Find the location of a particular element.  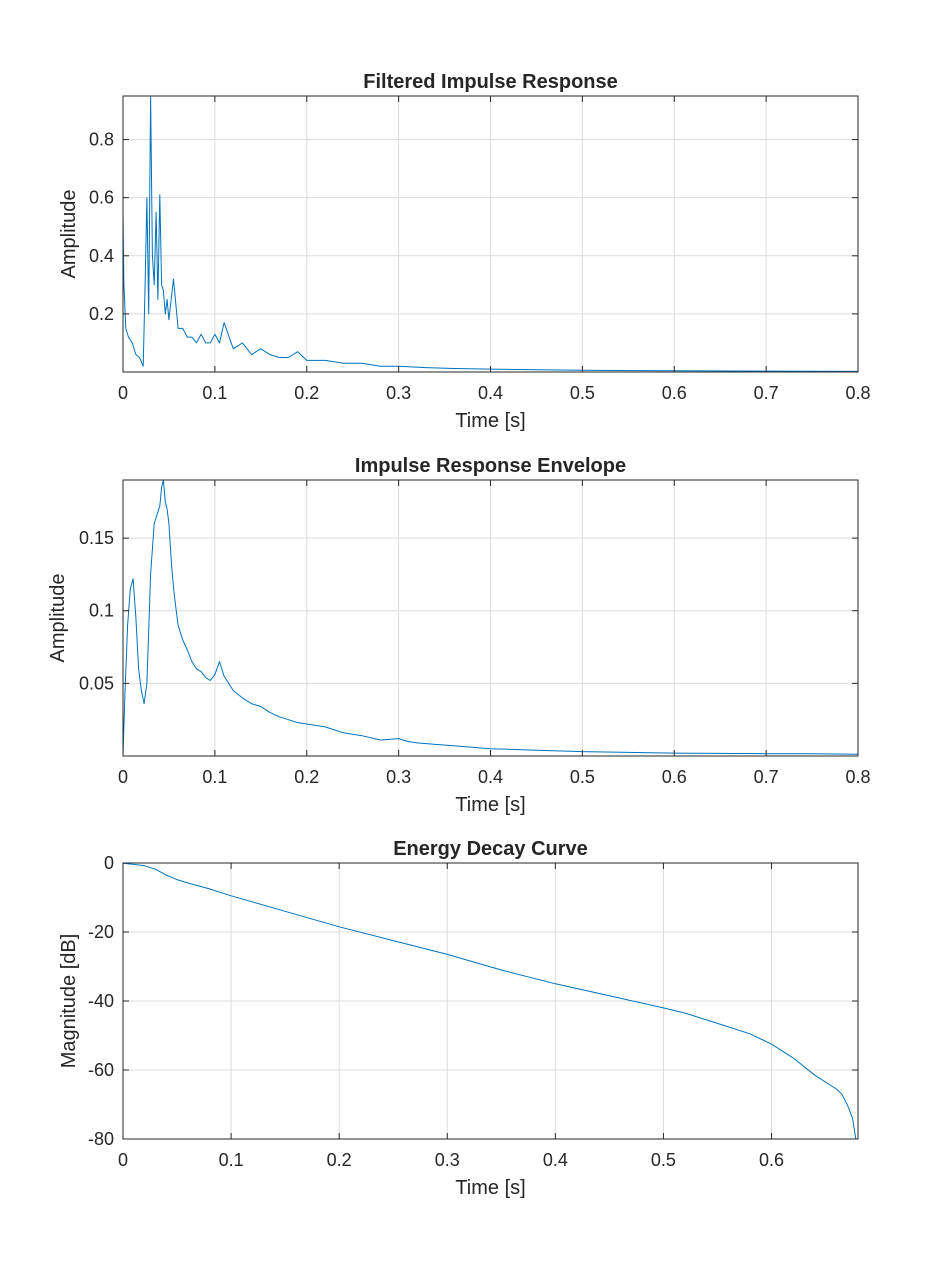

y-tick-label: 0.05 is located at coordinates (96, 683).